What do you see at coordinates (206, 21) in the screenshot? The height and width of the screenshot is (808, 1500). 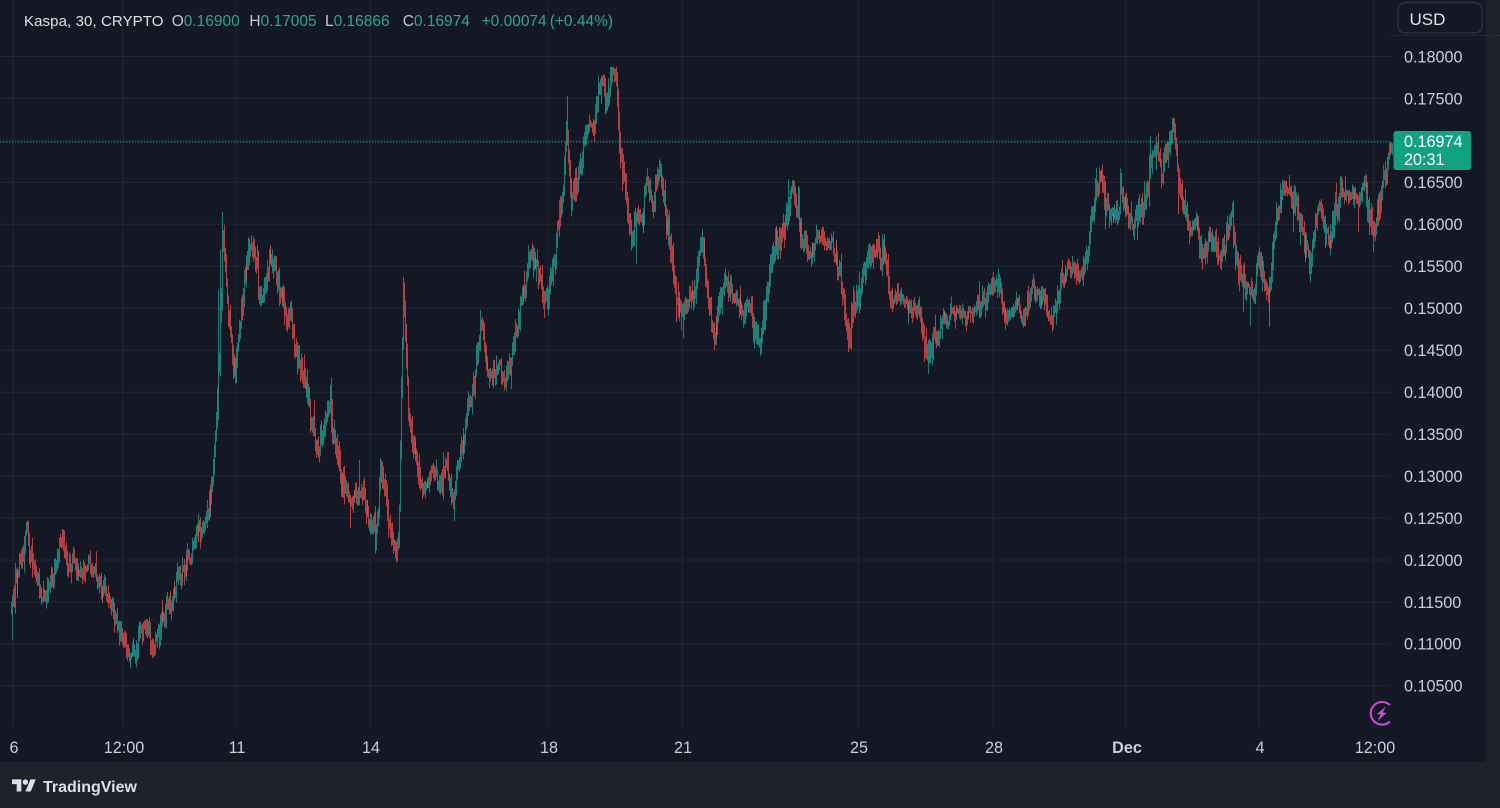 I see `svg-text: O0.16900` at bounding box center [206, 21].